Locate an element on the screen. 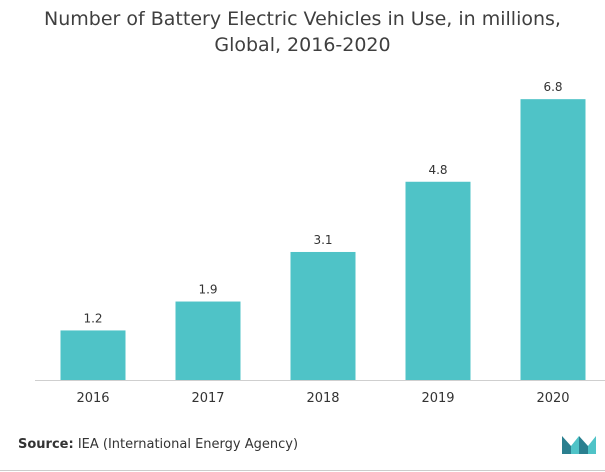 This screenshot has height=472, width=605. value-label-2019: 4.8 is located at coordinates (437, 170).